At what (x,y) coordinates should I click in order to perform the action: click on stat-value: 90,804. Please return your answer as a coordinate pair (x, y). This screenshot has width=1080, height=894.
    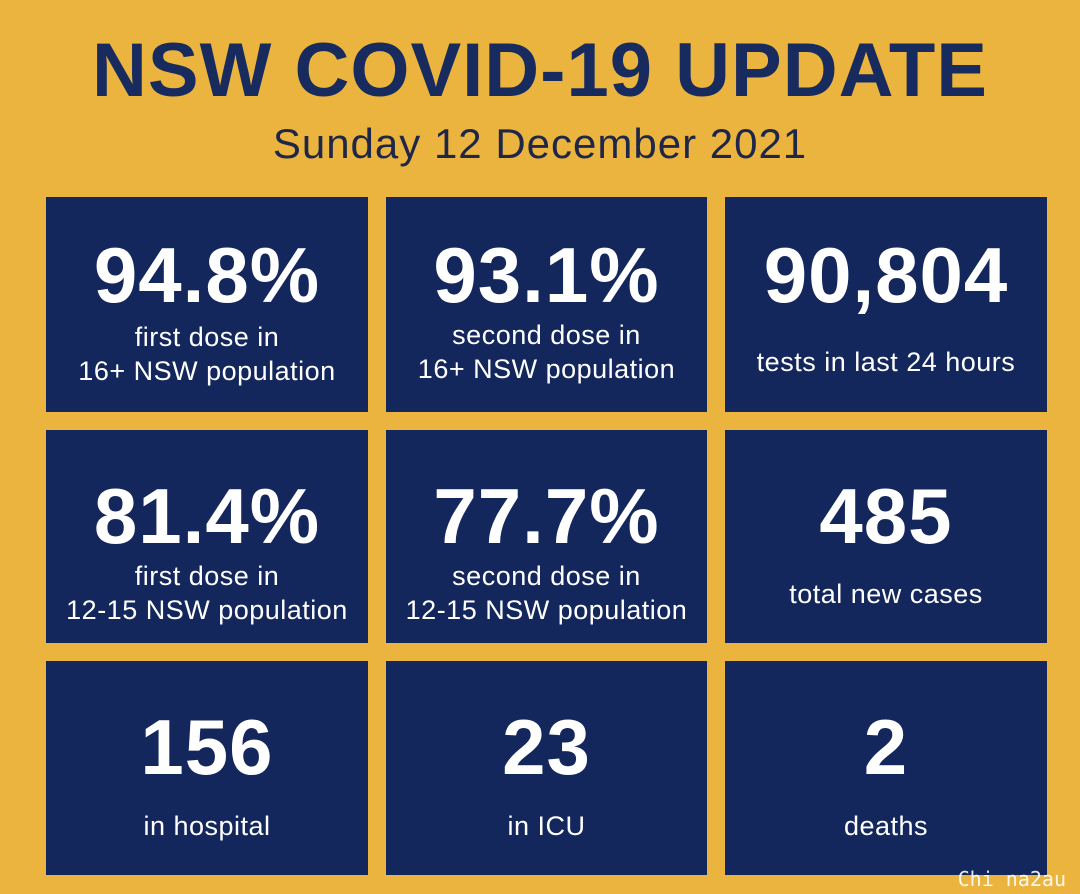
    Looking at the image, I should click on (886, 275).